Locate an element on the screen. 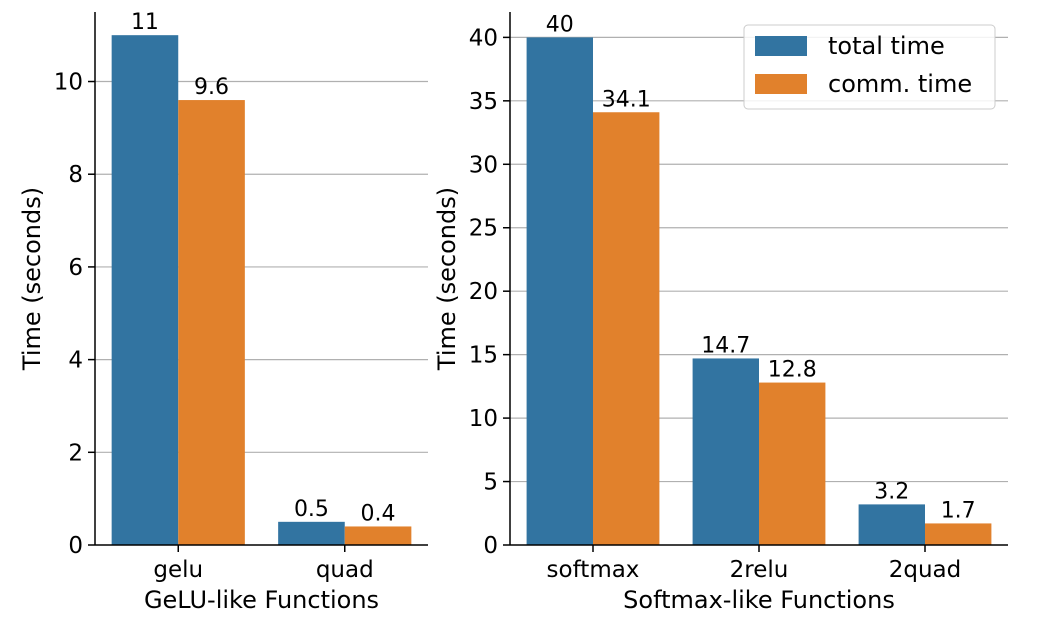 The image size is (1040, 618). data-label: 12.8 is located at coordinates (792, 370).